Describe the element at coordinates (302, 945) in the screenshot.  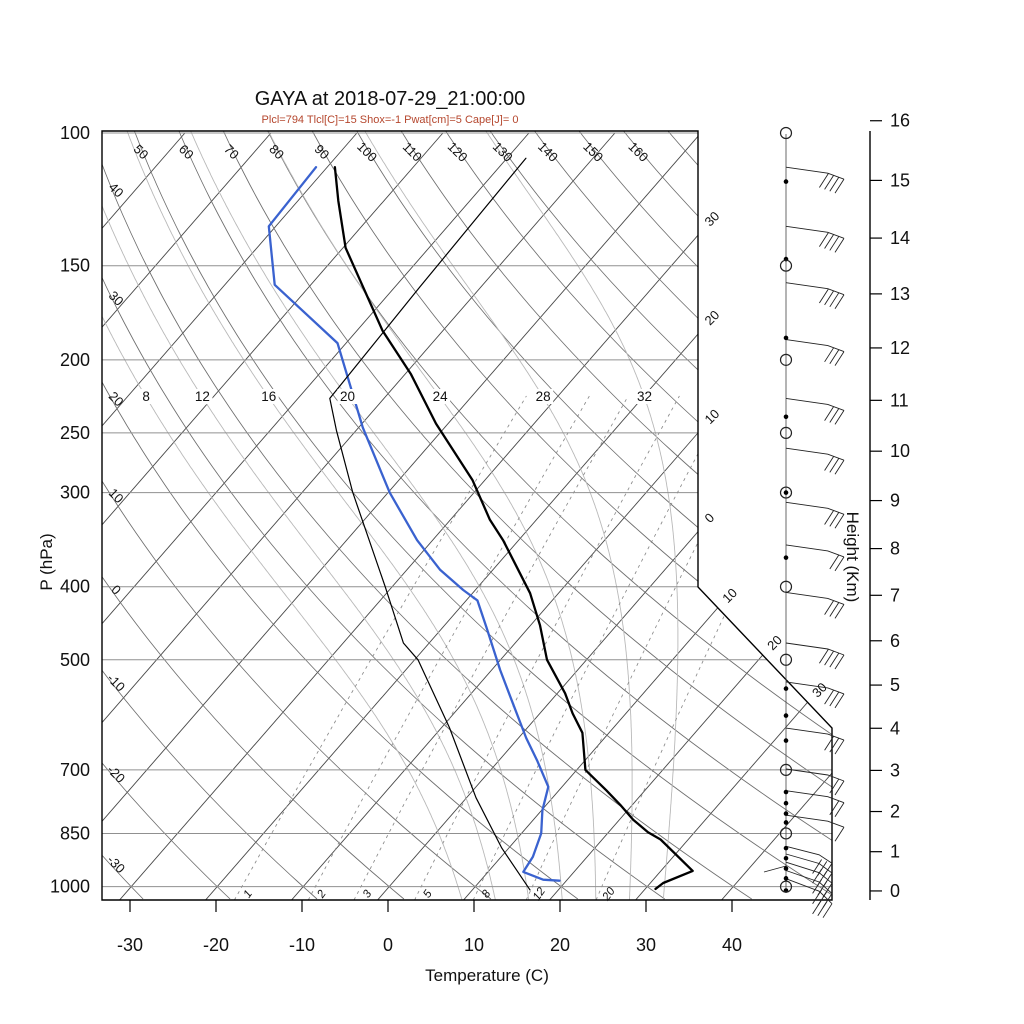
I see `x-tick-label: -10` at that location.